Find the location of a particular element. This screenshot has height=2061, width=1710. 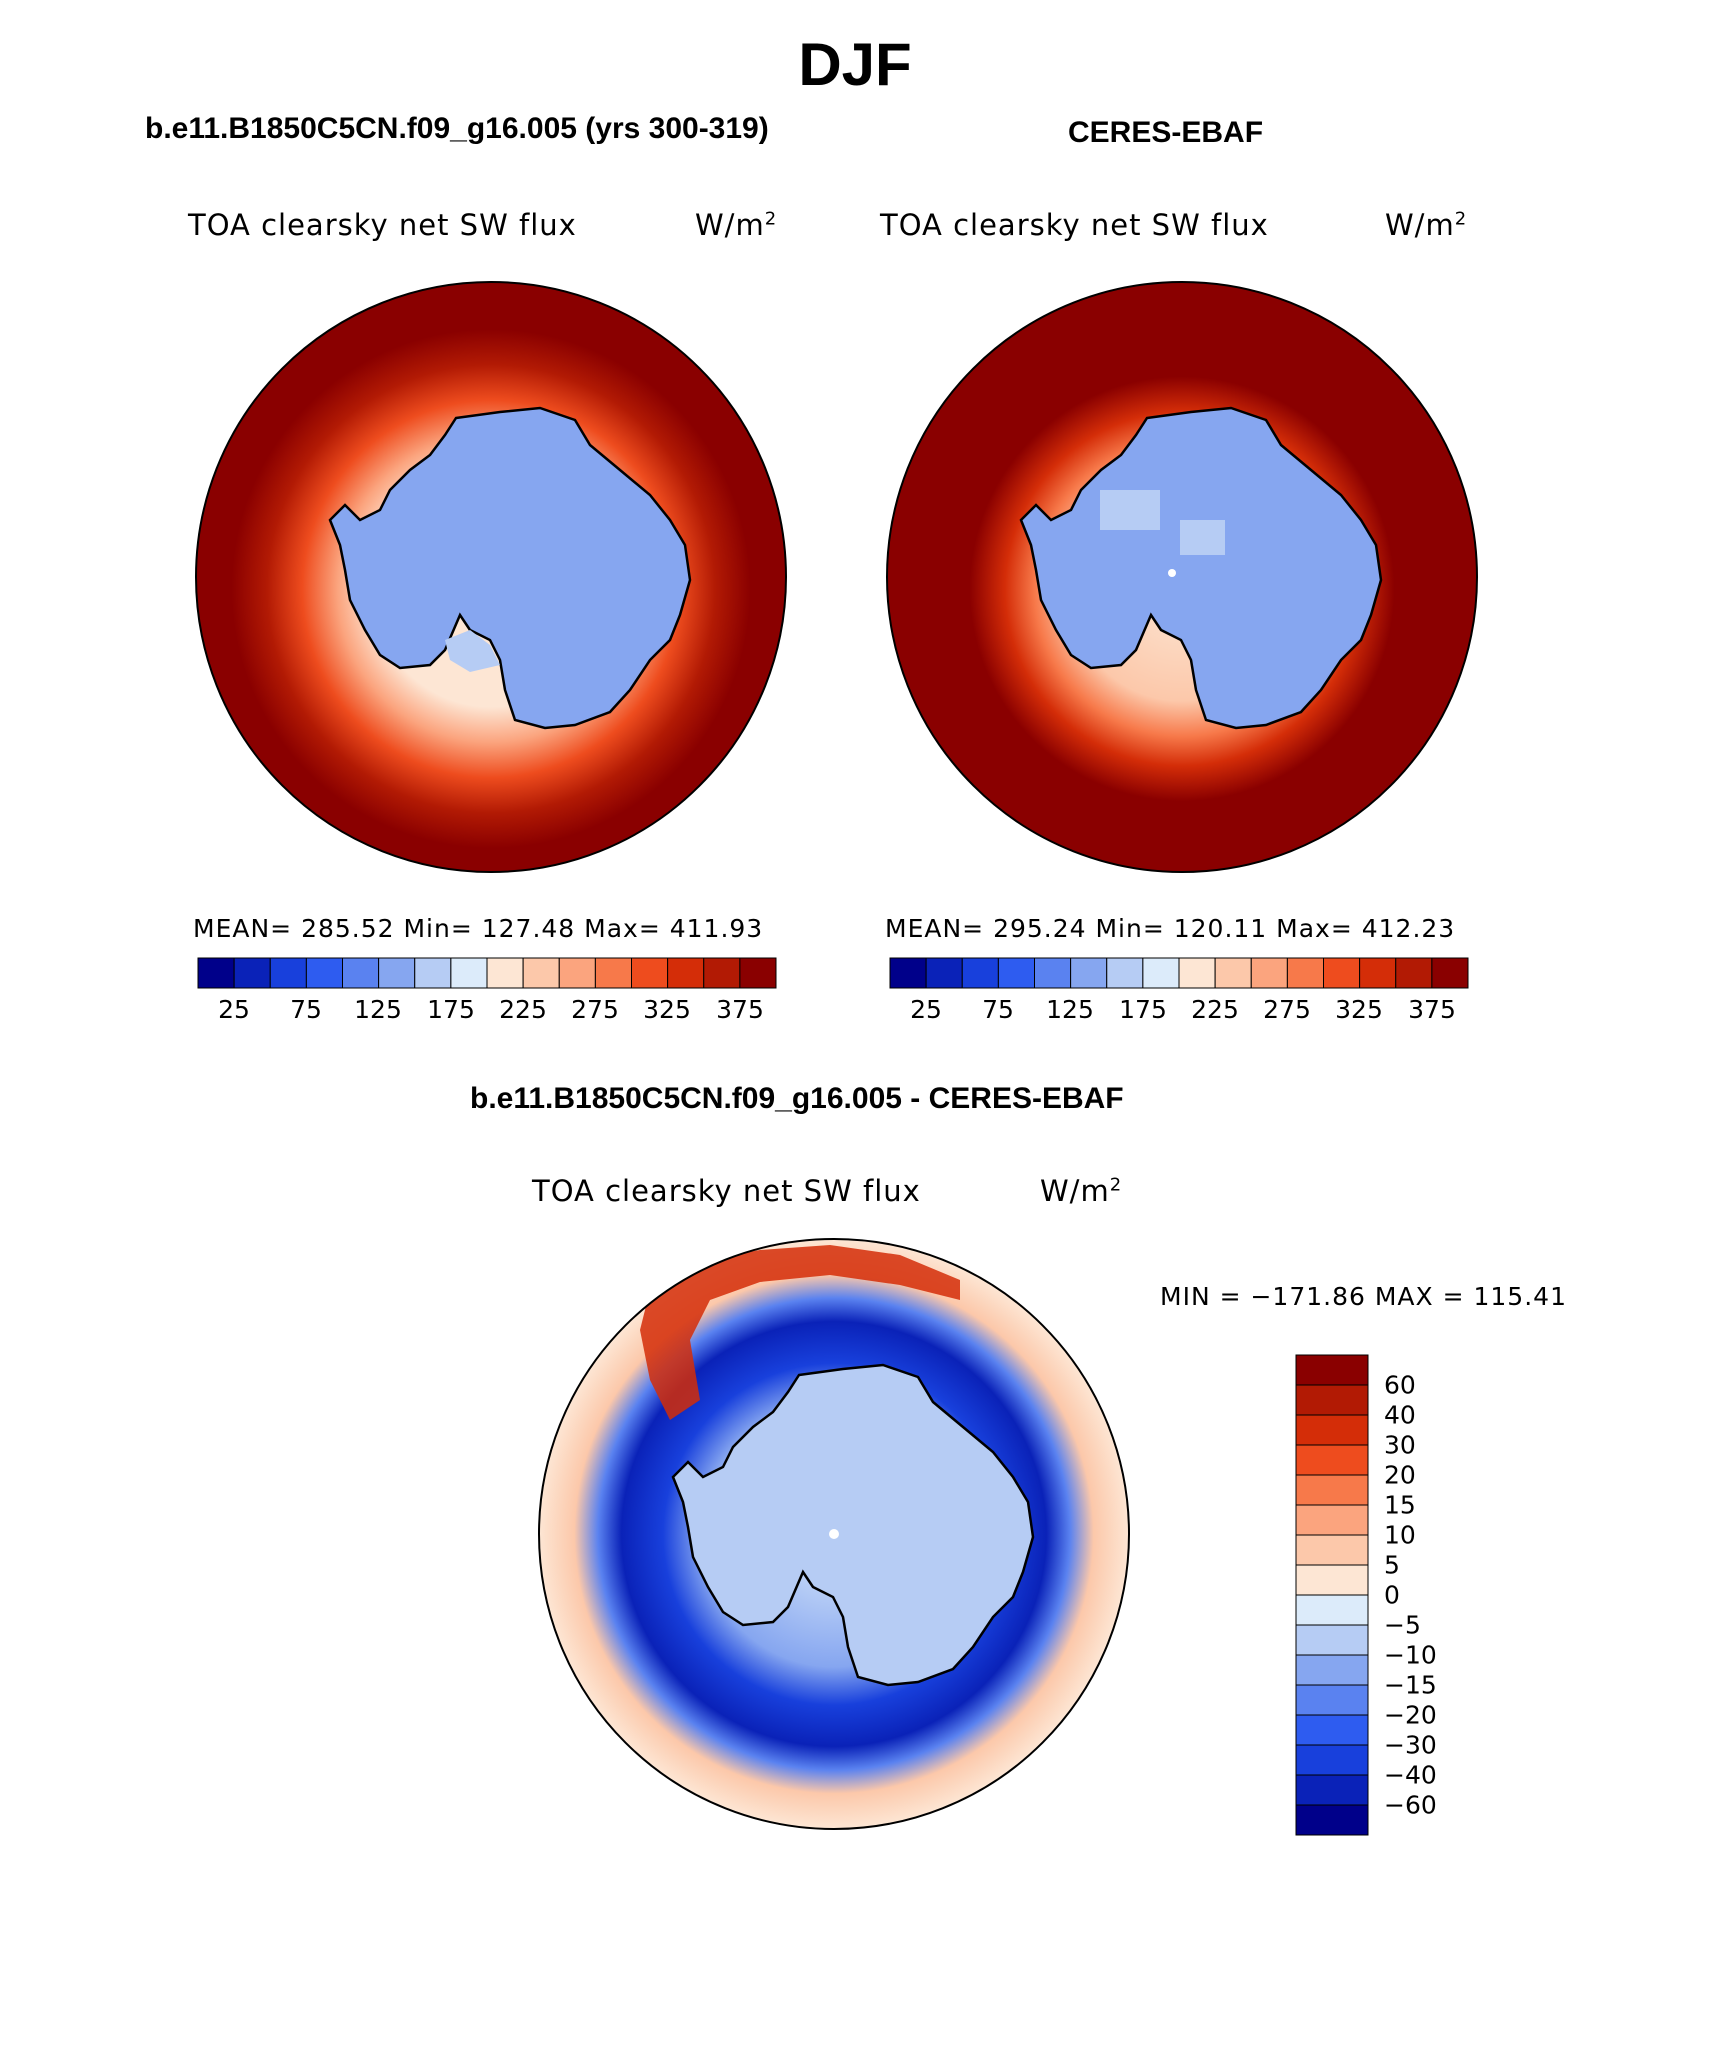

diff-colorbar-tick: 10 is located at coordinates (1400, 1535).